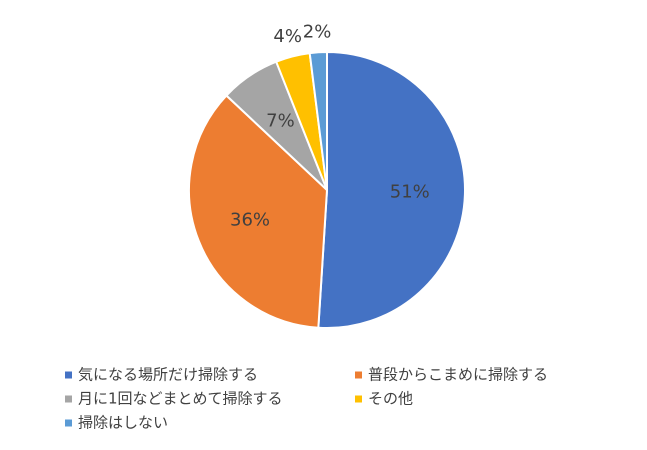 This screenshot has height=450, width=647. I want to click on data-label: 7%, so click(280, 121).